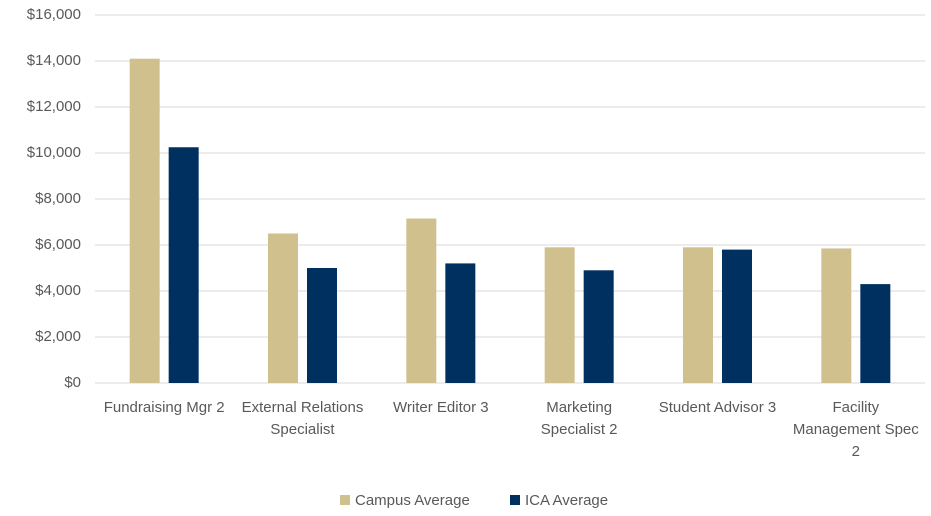  Describe the element at coordinates (58, 290) in the screenshot. I see `y-tick-label: $4,000` at that location.